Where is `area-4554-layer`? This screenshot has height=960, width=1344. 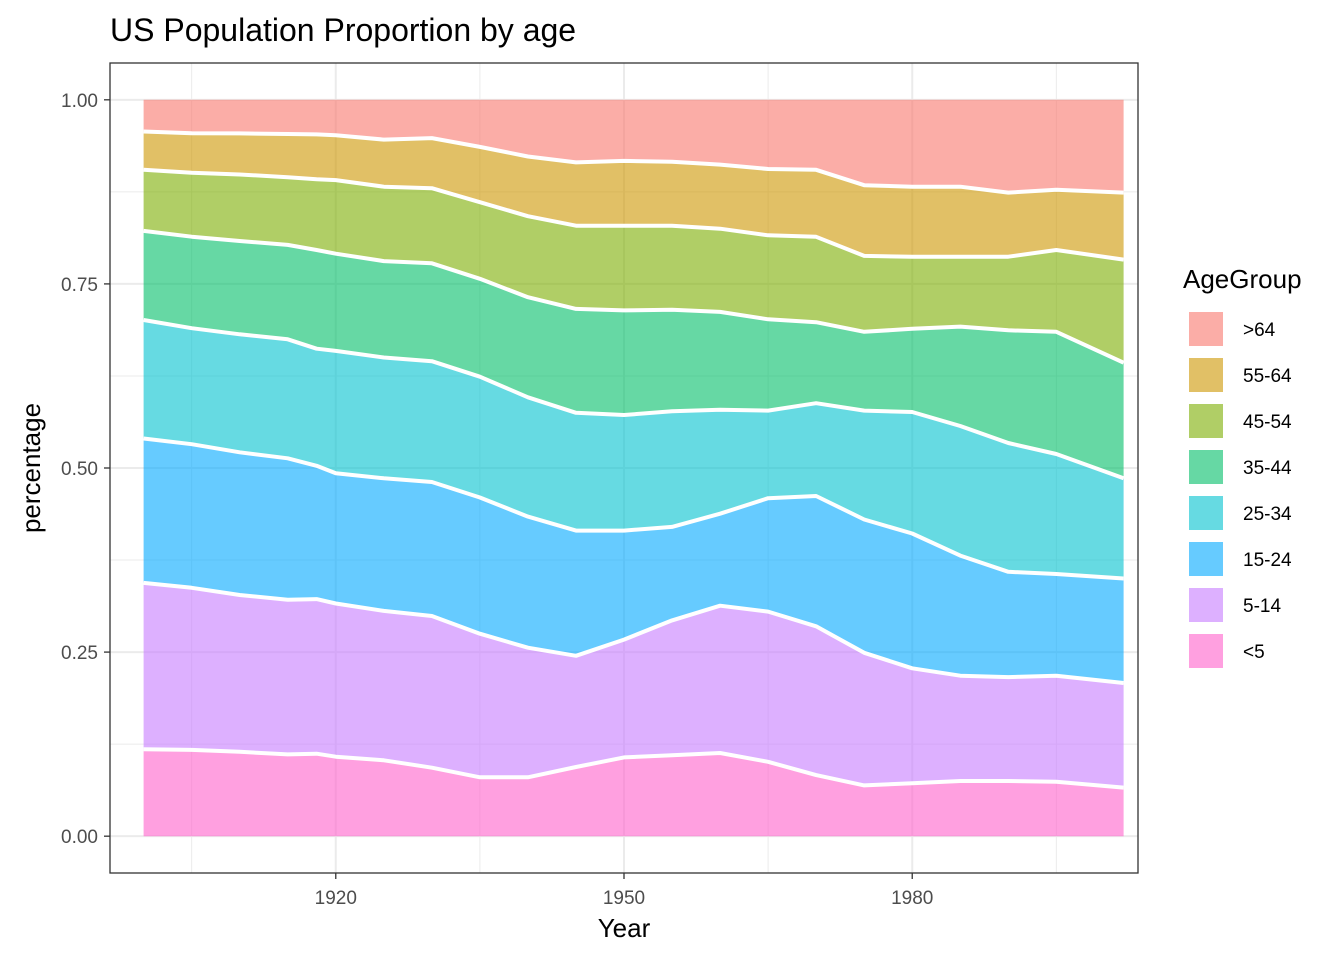 area-4554-layer is located at coordinates (633, 266).